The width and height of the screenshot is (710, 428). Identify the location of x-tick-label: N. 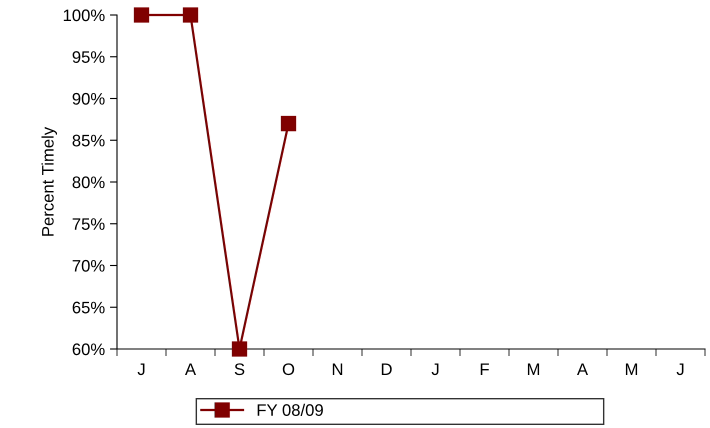
(337, 369).